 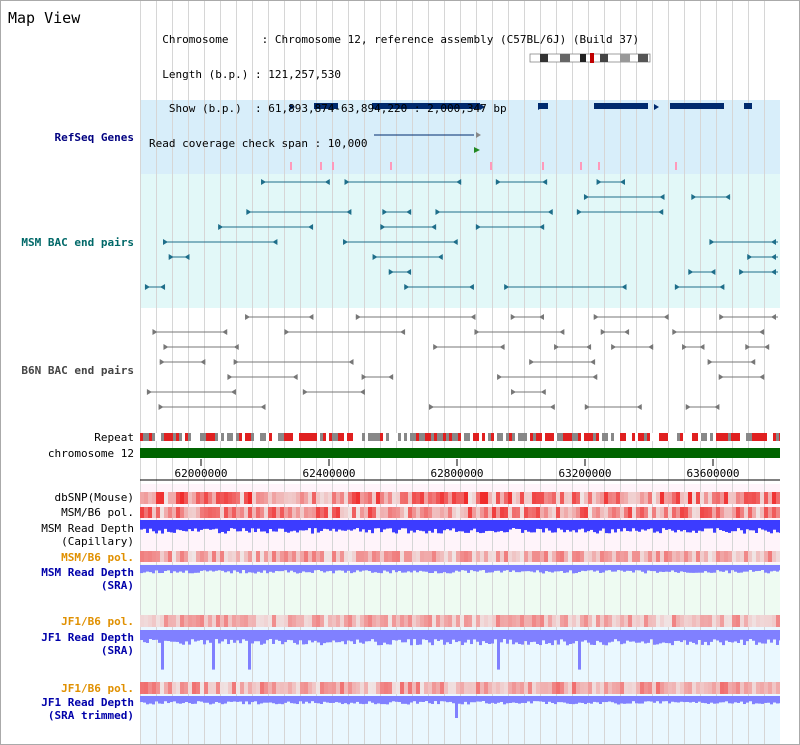 I want to click on track-label-jf1-read-depth-trimmed: JF1 Read Depth, so click(x=87, y=702).